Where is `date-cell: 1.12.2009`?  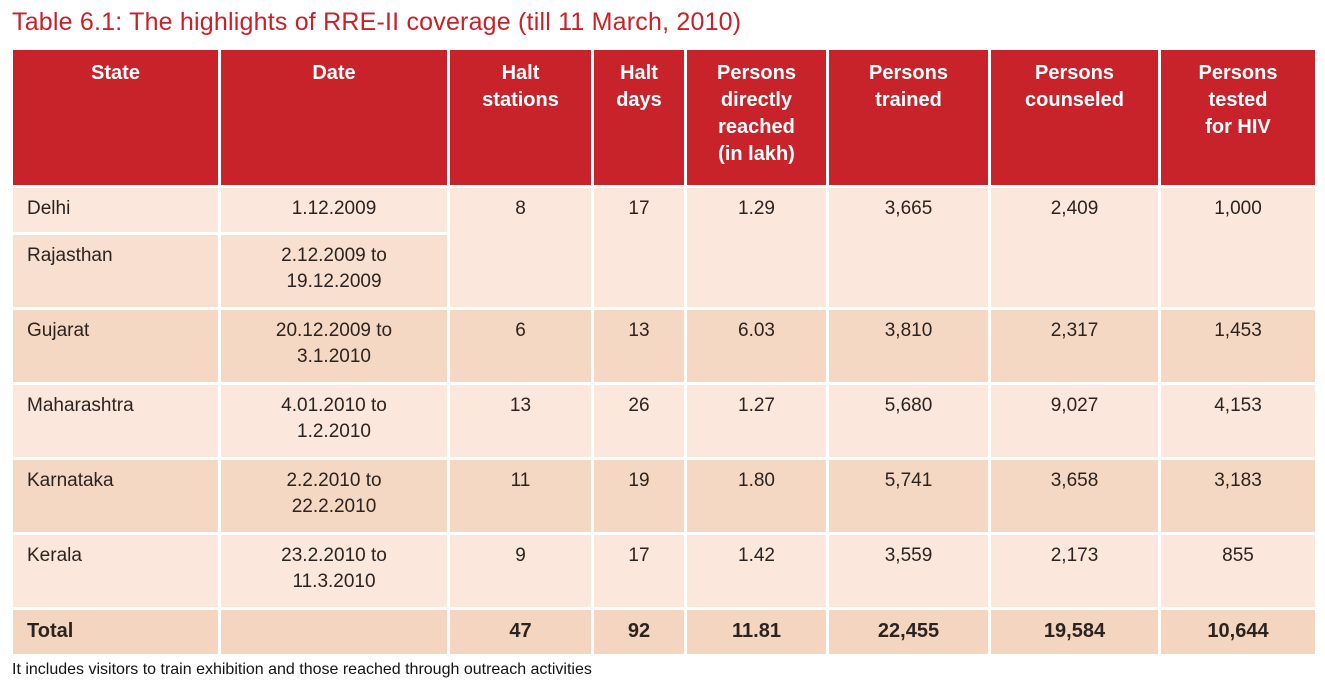
date-cell: 1.12.2009 is located at coordinates (334, 210).